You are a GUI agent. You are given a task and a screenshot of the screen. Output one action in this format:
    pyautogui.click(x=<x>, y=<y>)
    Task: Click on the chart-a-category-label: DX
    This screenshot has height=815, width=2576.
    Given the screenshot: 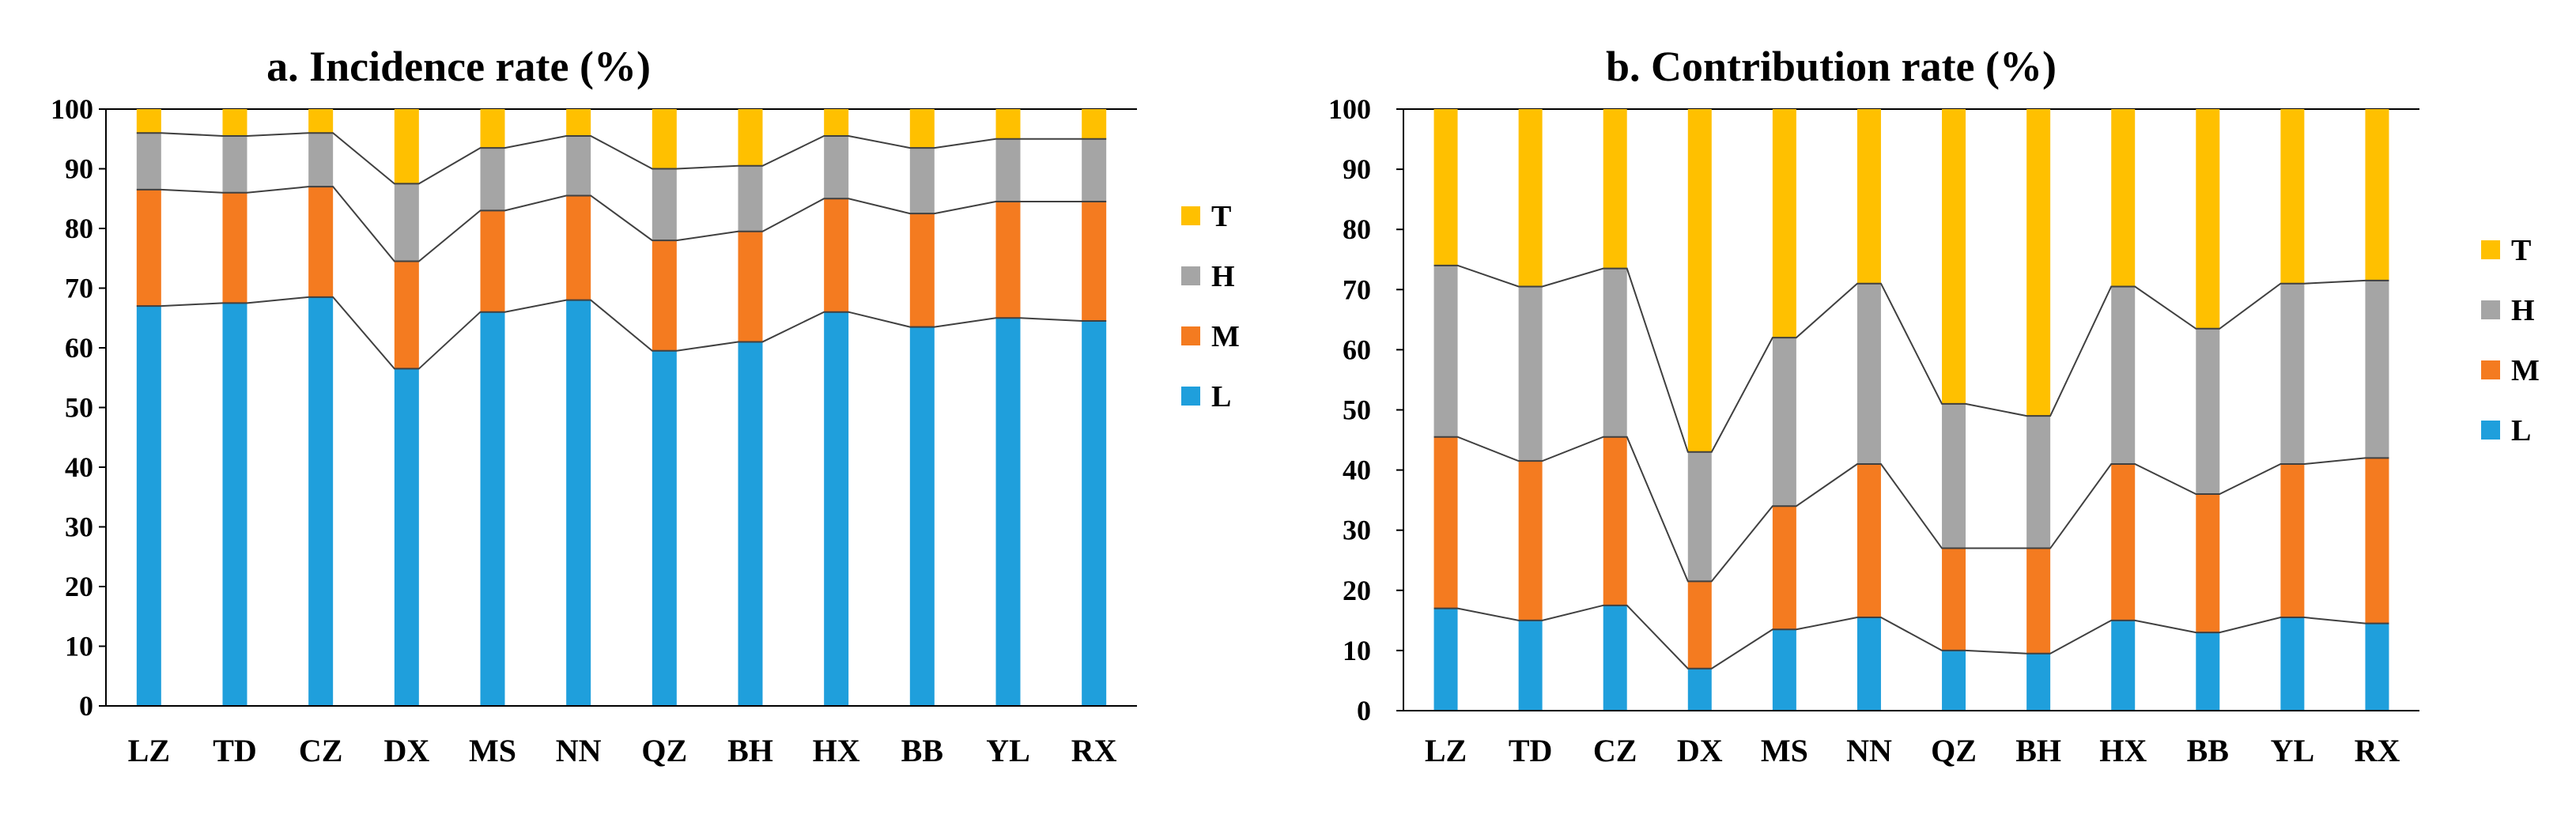 What is the action you would take?
    pyautogui.click(x=406, y=750)
    